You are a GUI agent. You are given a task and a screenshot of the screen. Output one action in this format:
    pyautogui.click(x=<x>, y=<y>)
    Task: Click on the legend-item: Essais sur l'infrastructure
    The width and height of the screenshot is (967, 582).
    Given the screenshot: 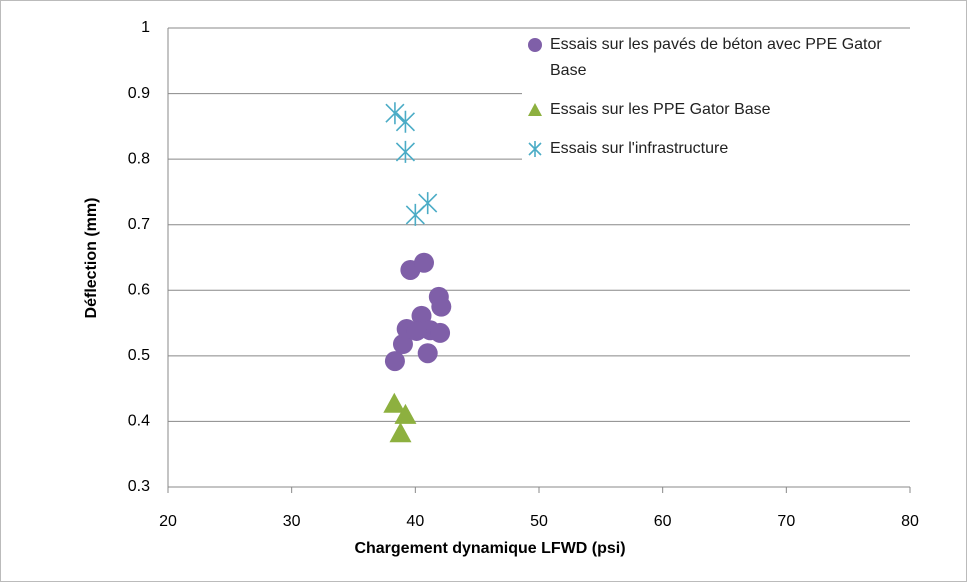 What is the action you would take?
    pyautogui.click(x=717, y=149)
    